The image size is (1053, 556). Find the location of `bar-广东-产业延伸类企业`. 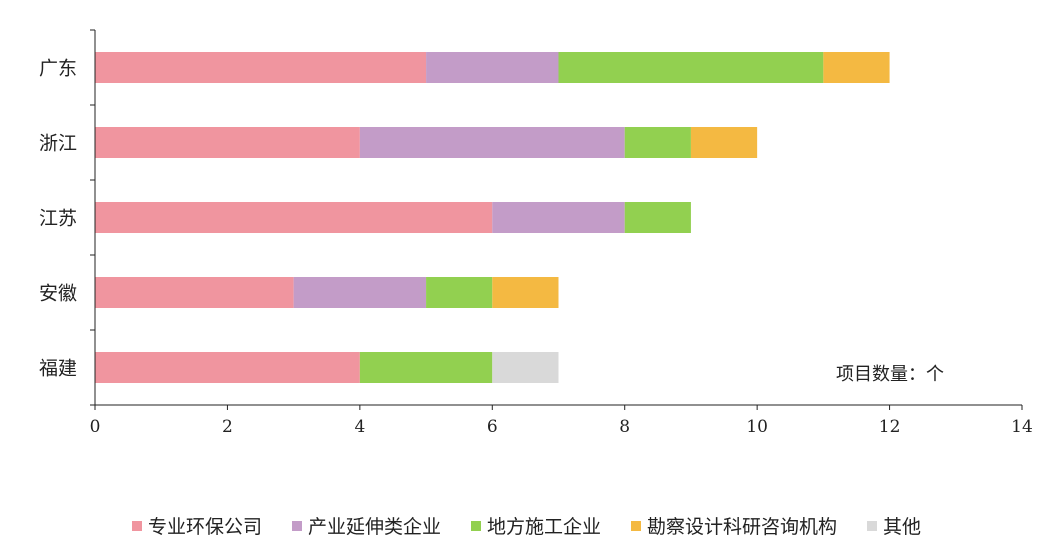

bar-广东-产业延伸类企业 is located at coordinates (492, 67).